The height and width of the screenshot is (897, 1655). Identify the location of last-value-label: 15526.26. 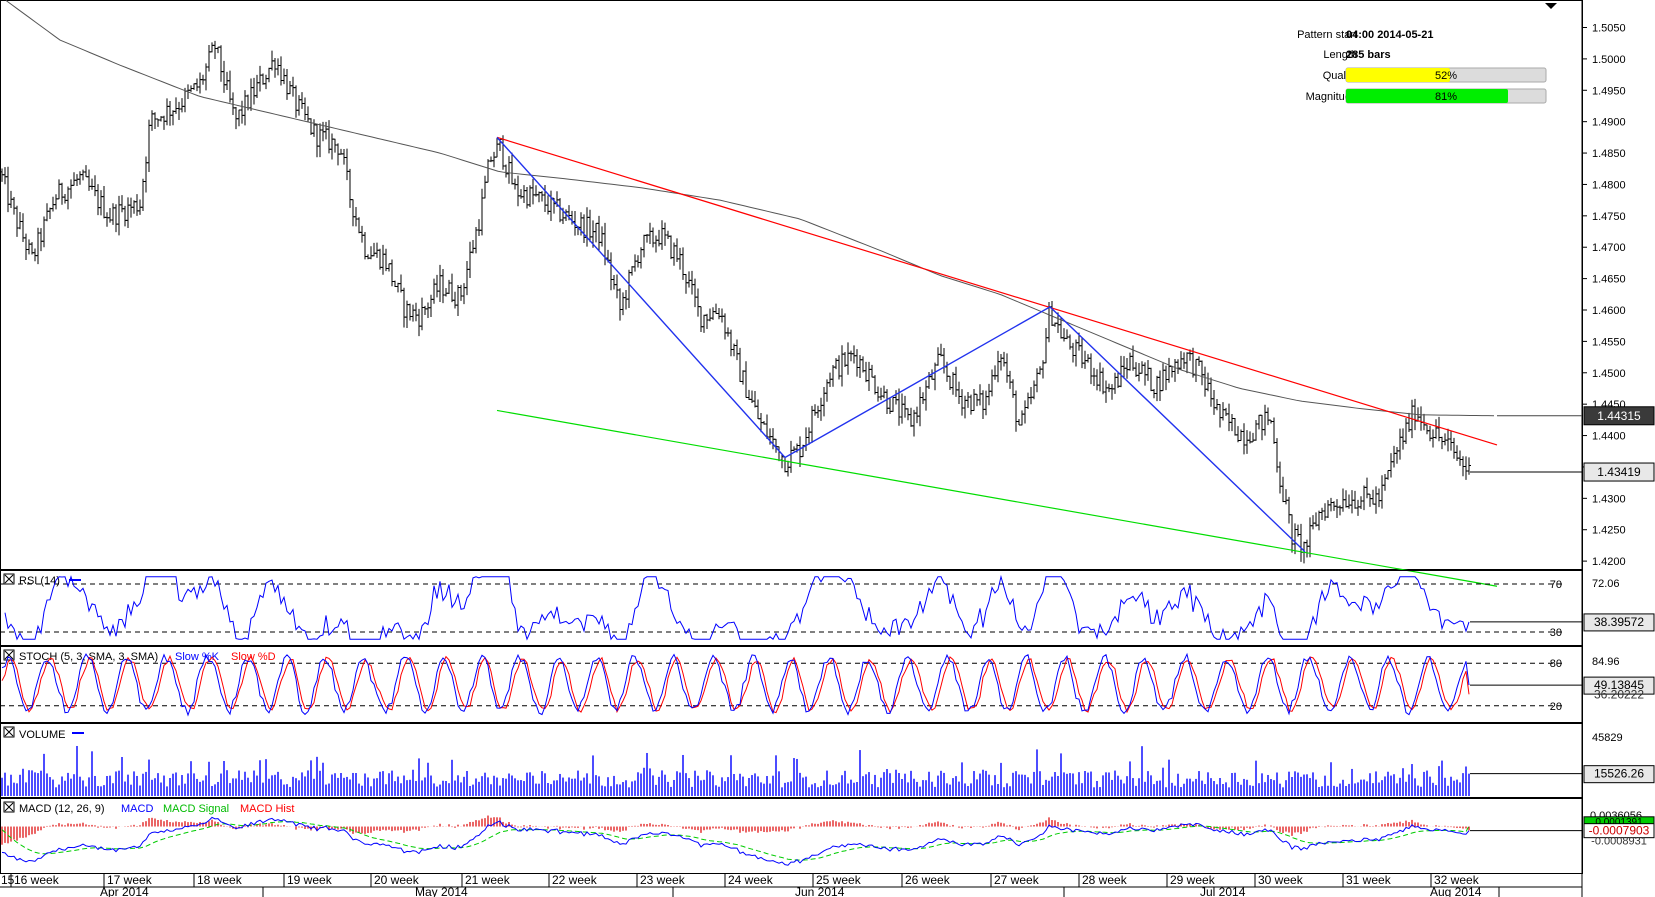
(1619, 774).